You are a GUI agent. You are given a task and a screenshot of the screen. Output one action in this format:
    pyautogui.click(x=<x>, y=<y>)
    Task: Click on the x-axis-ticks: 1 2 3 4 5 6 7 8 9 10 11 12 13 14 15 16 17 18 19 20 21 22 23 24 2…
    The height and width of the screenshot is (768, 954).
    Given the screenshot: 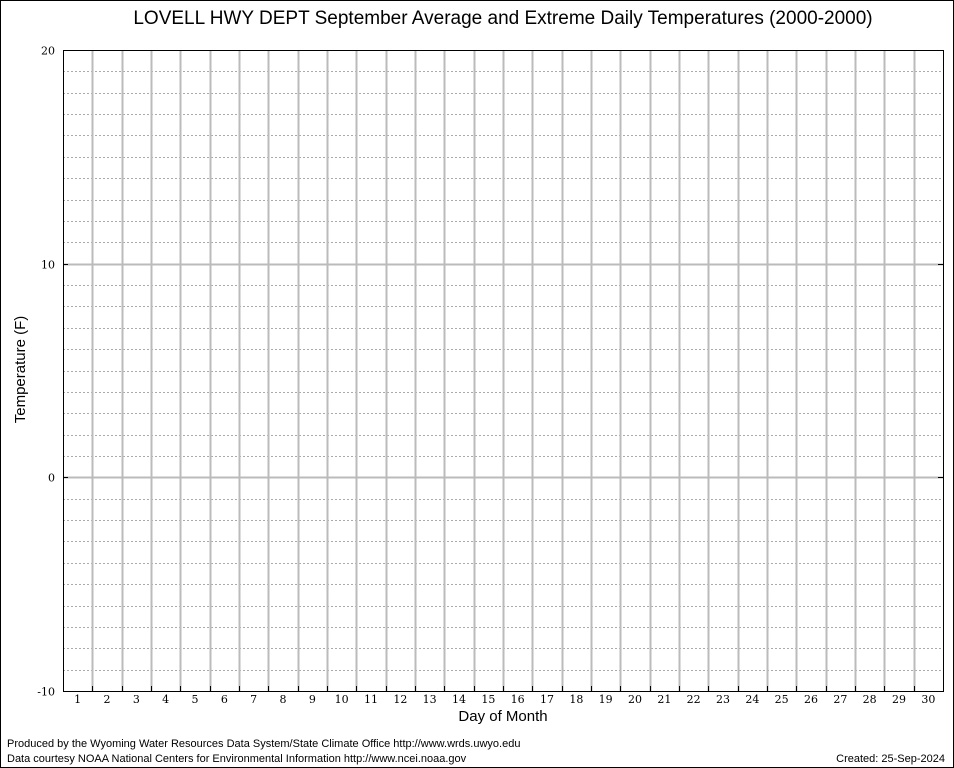 What is the action you would take?
    pyautogui.click(x=499, y=696)
    